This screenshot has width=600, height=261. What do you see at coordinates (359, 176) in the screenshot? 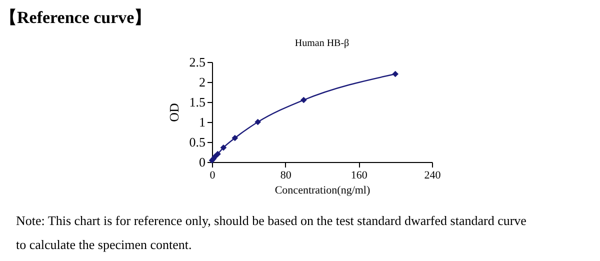
I see `x-tick-label: 160` at bounding box center [359, 176].